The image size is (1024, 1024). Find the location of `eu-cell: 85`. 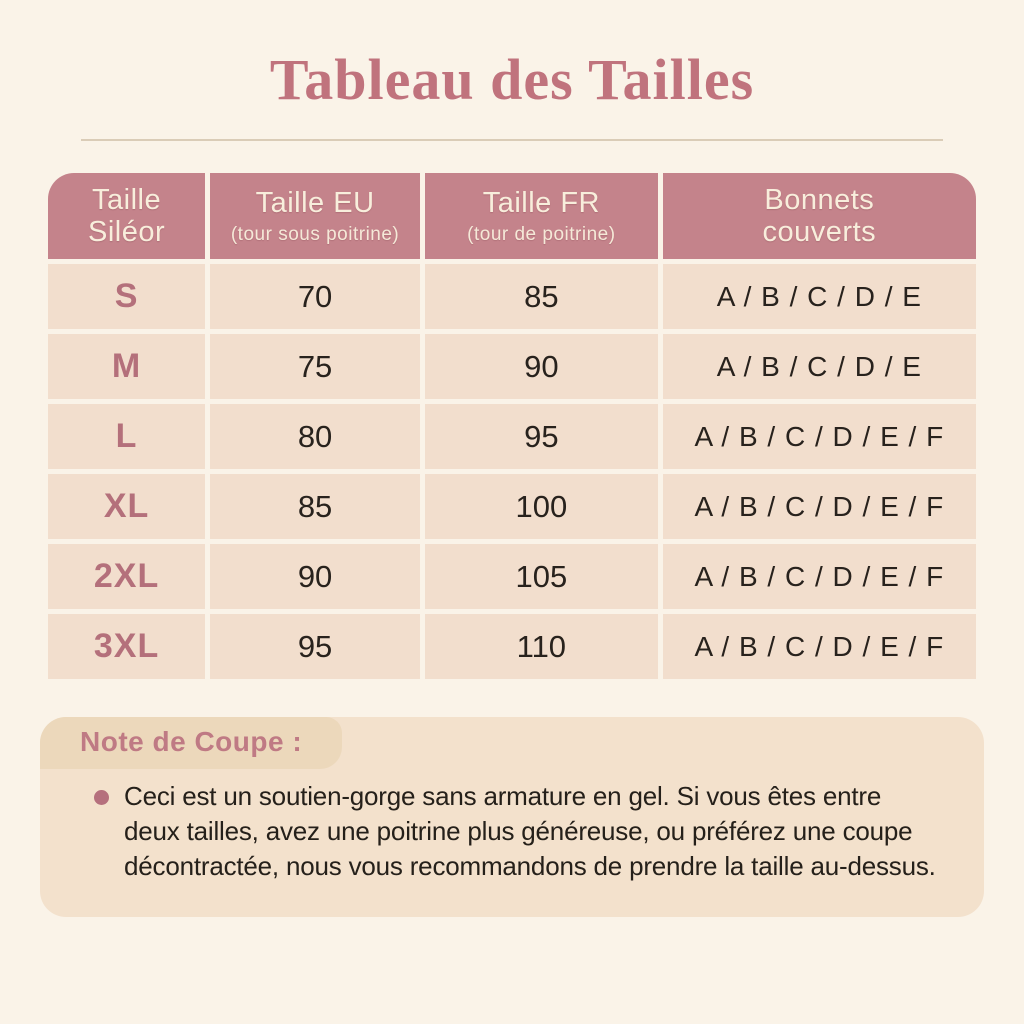

eu-cell: 85 is located at coordinates (315, 506).